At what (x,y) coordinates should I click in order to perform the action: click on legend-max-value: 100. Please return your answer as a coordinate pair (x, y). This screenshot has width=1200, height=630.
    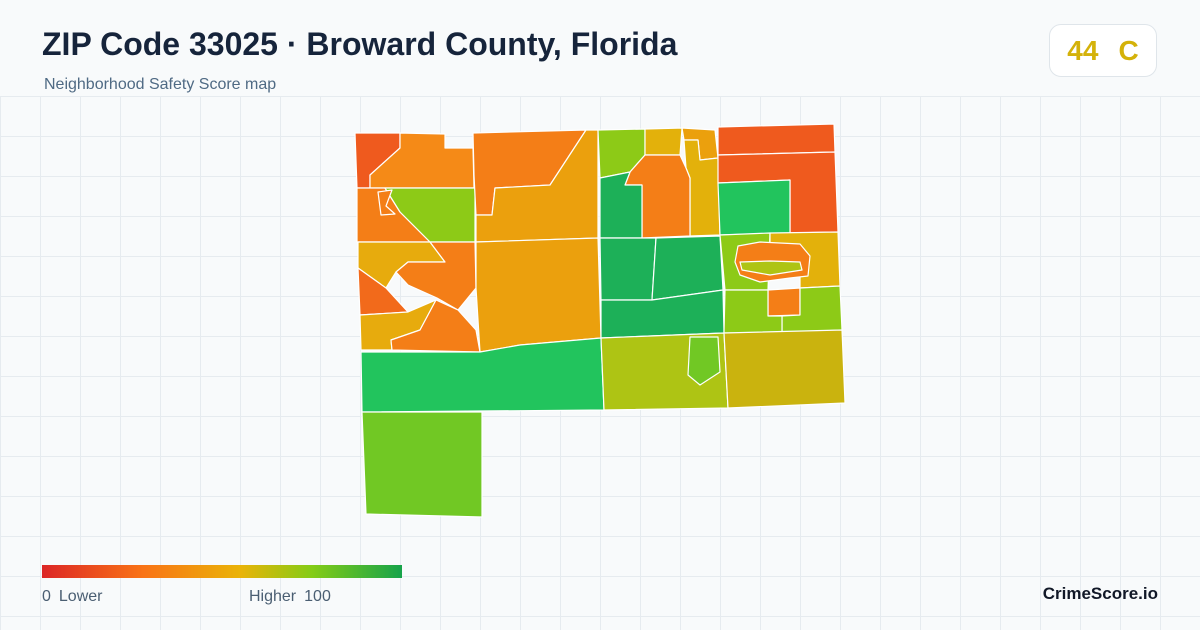
    Looking at the image, I should click on (317, 596).